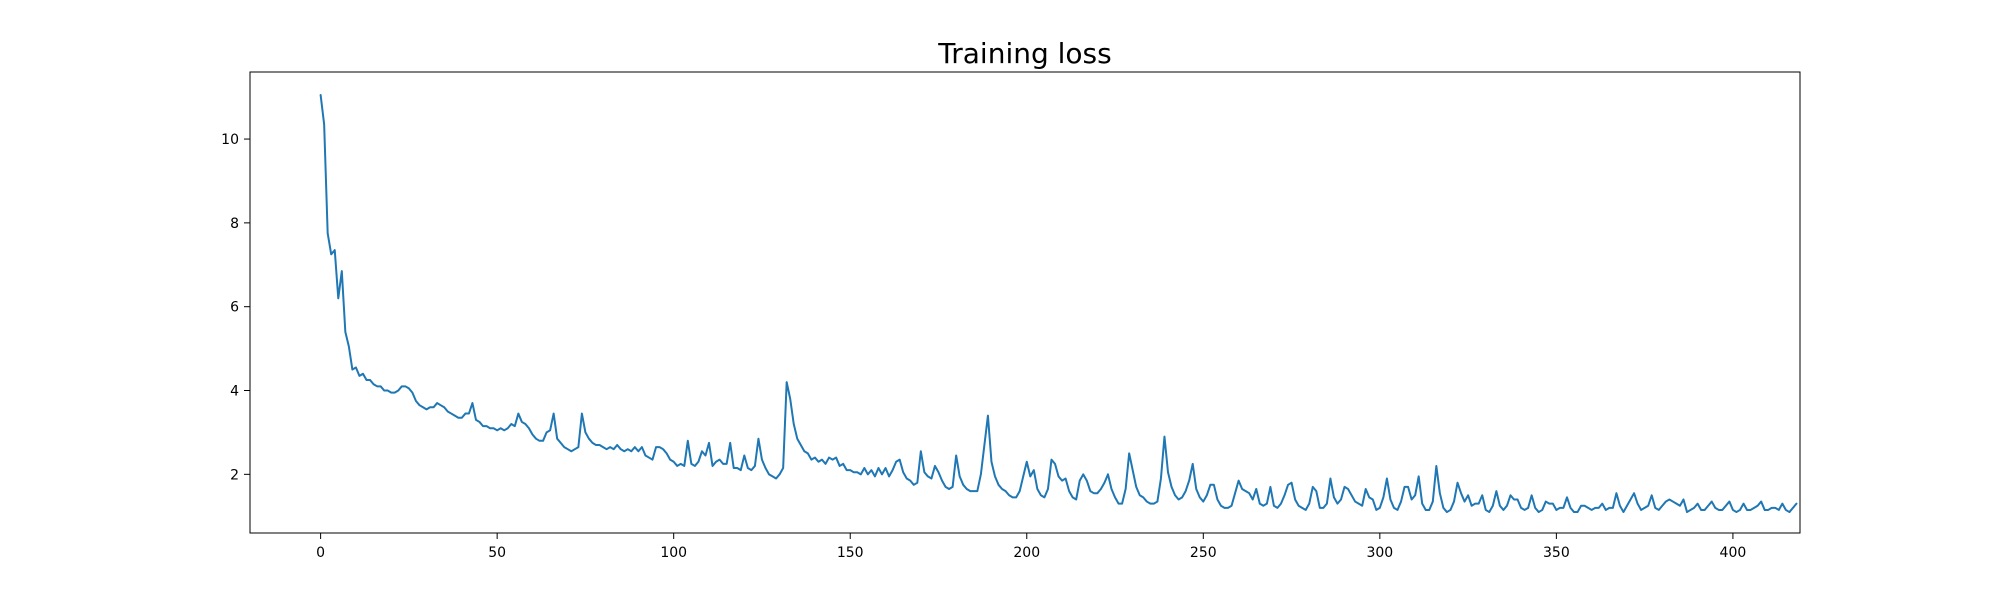  What do you see at coordinates (1379, 553) in the screenshot?
I see `x-tick-label: 300` at bounding box center [1379, 553].